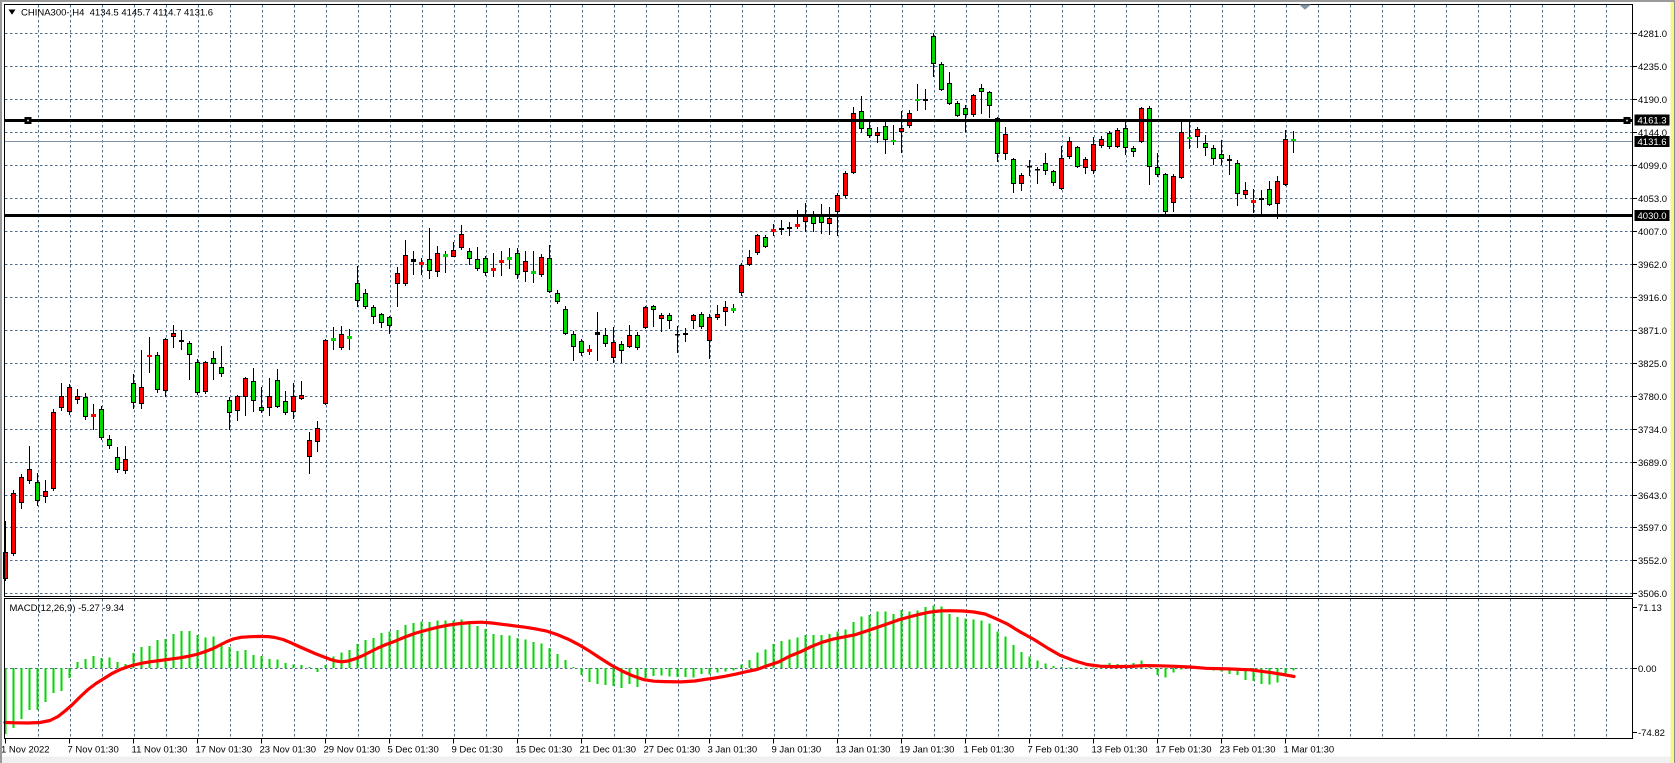 The height and width of the screenshot is (763, 1675). I want to click on svg-text: 9 Jan 01:30, so click(797, 750).